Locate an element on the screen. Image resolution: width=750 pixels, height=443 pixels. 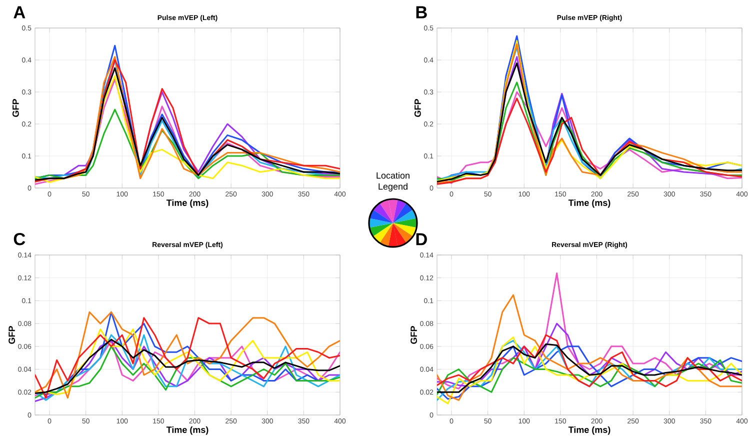
text: D is located at coordinates (421, 239).